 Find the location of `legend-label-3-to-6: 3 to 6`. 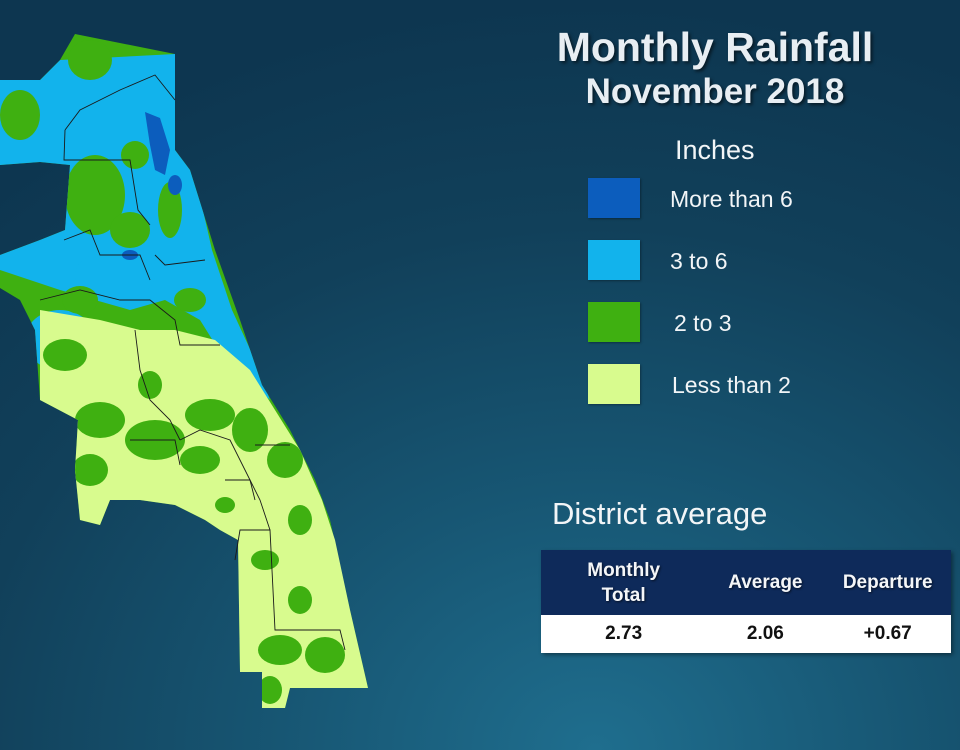

legend-label-3-to-6: 3 to 6 is located at coordinates (699, 261).